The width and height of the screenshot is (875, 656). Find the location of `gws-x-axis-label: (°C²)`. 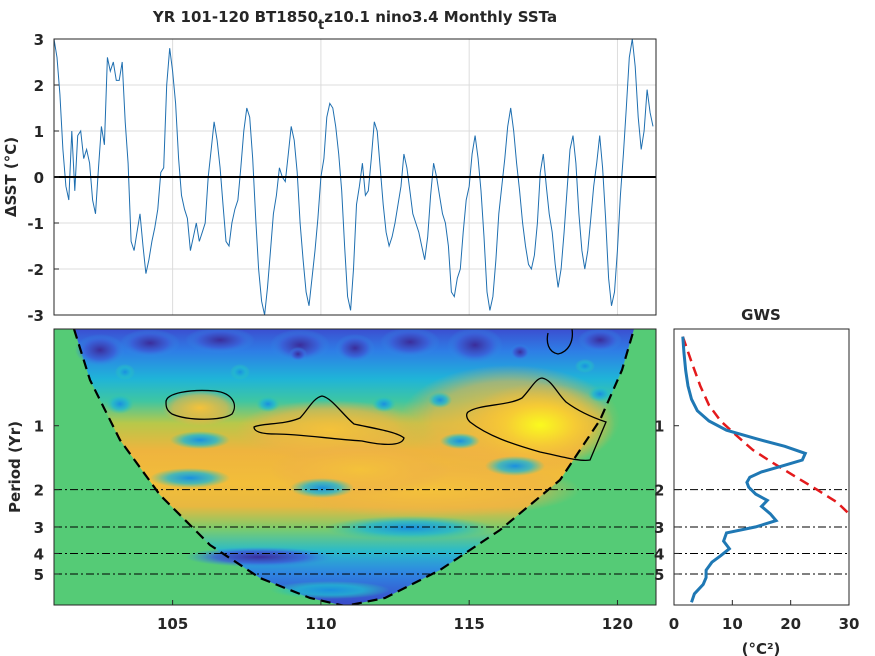

gws-x-axis-label: (°C²) is located at coordinates (761, 648).